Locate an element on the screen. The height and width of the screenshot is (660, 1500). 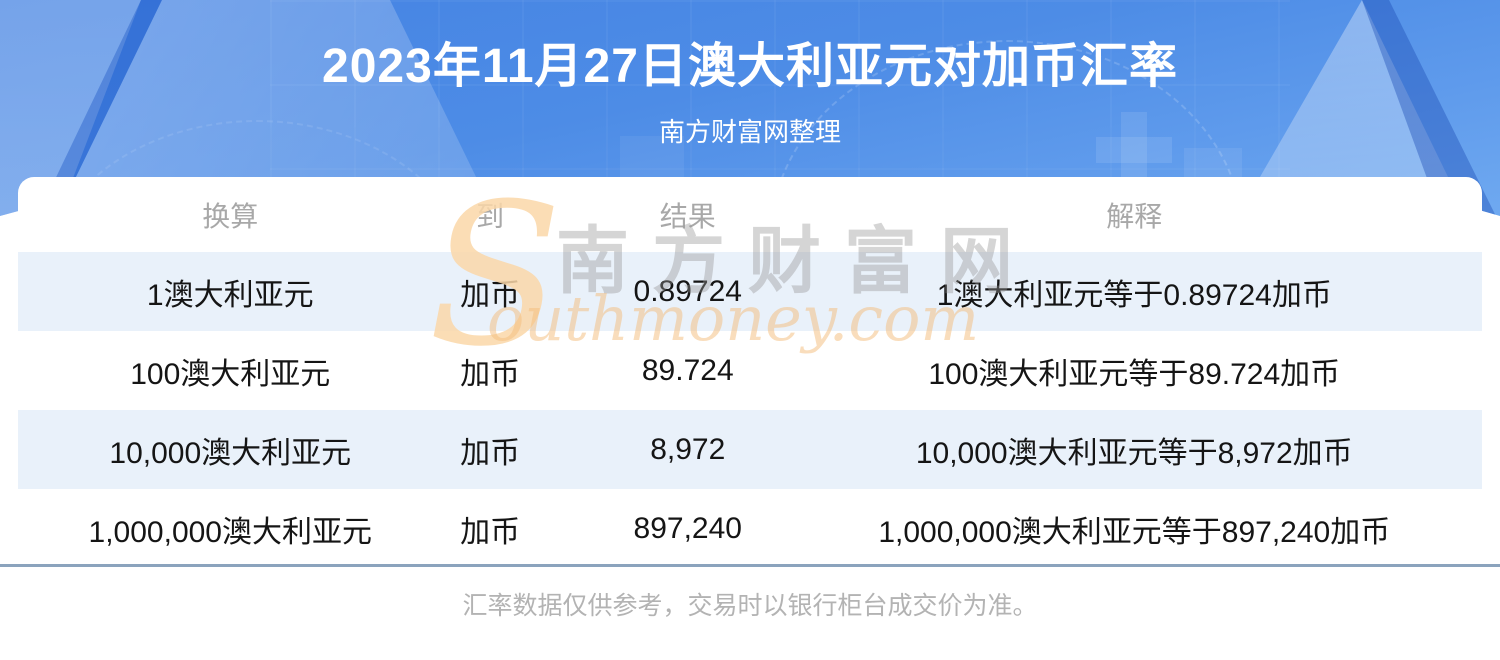
table-row: 100澳大利亚元 加币 89.724 100澳大利亚元等于89.724加币 is located at coordinates (750, 370).